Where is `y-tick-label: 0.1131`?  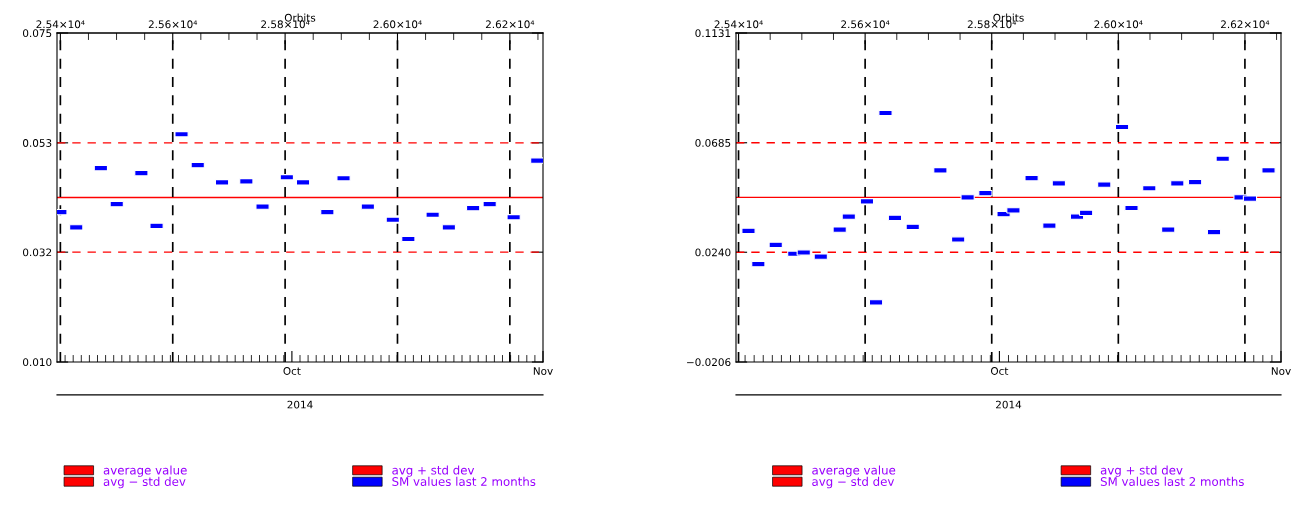
y-tick-label: 0.1131 is located at coordinates (713, 33).